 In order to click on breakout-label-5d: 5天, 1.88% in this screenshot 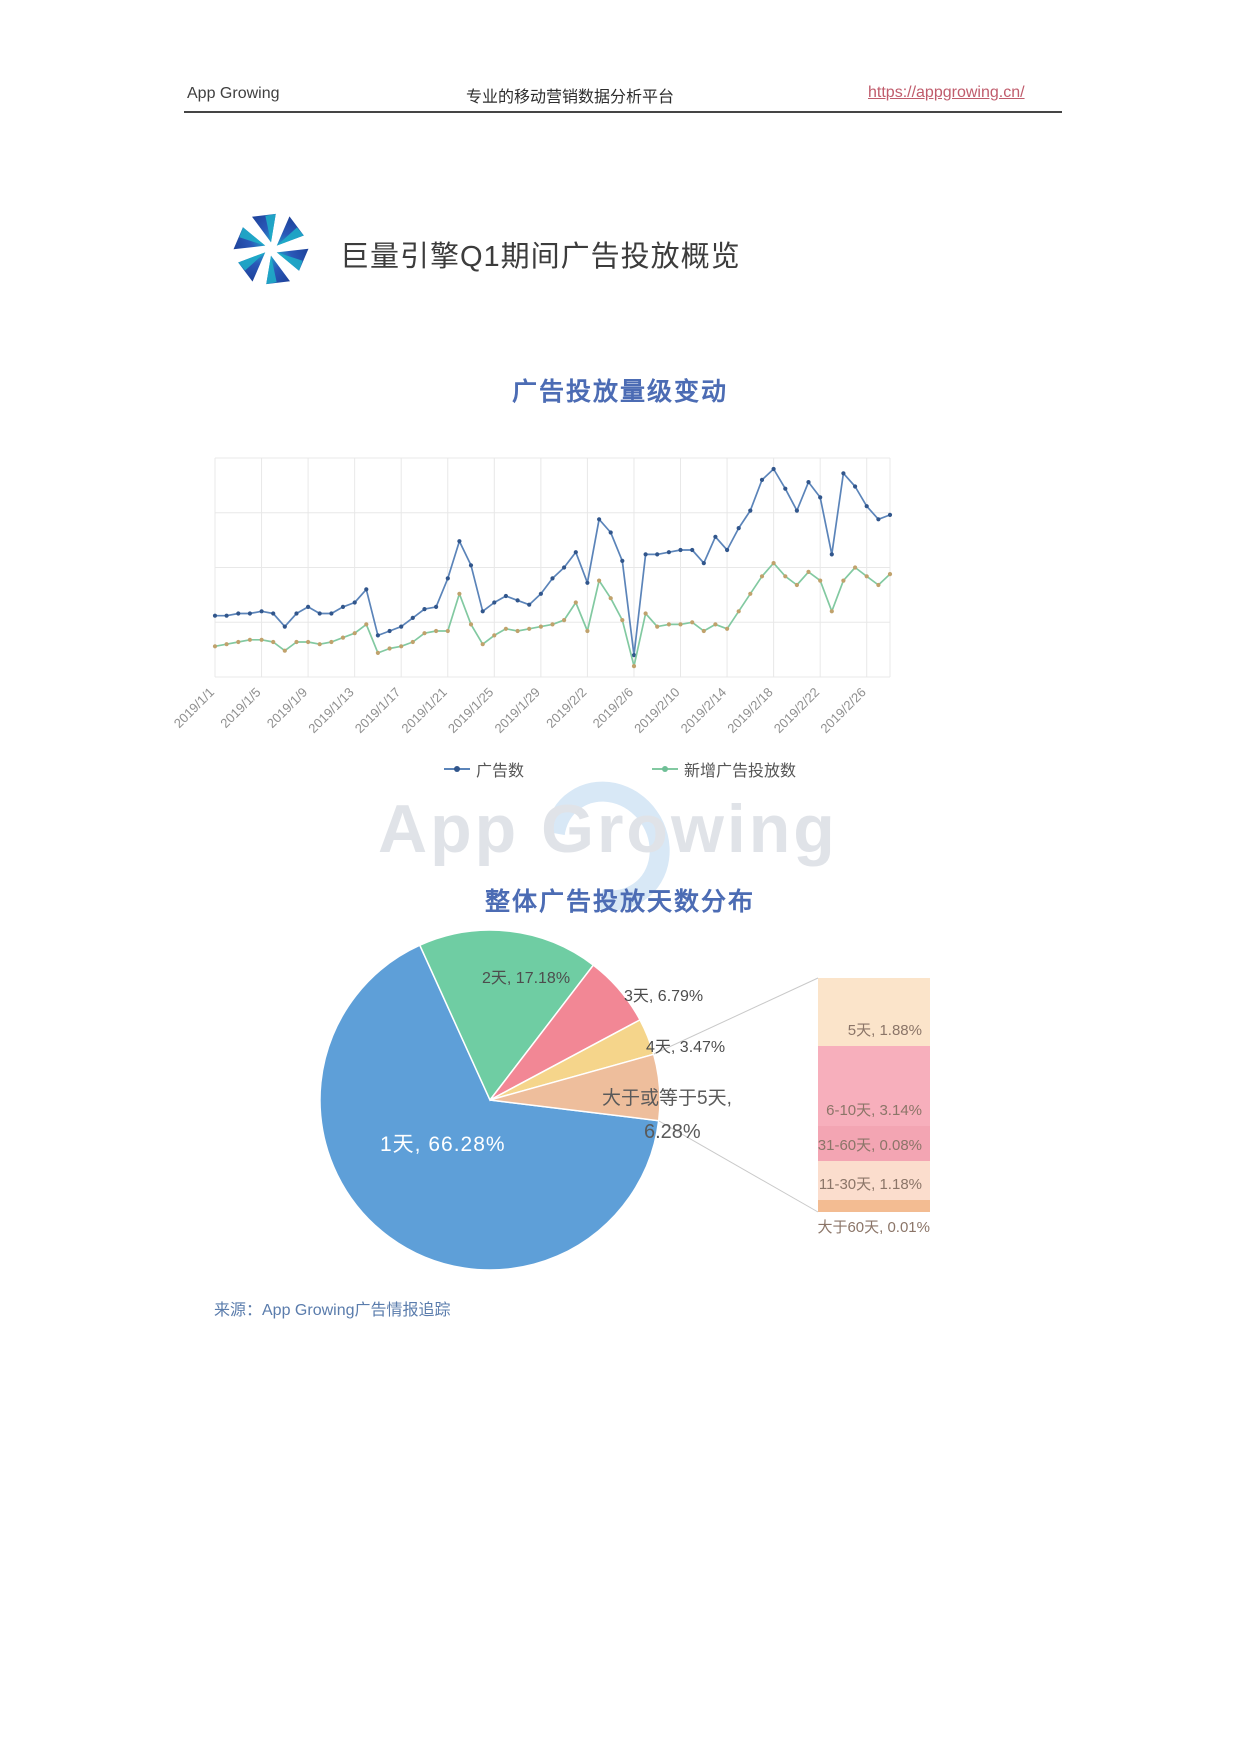, I will do `click(884, 1030)`.